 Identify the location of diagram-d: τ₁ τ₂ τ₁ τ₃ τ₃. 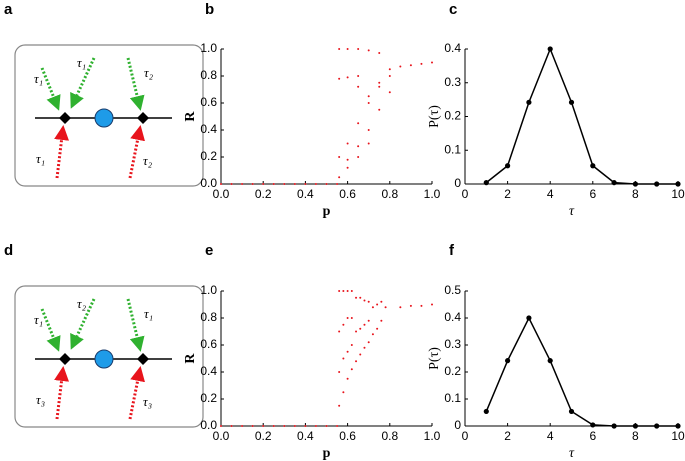
(109, 356).